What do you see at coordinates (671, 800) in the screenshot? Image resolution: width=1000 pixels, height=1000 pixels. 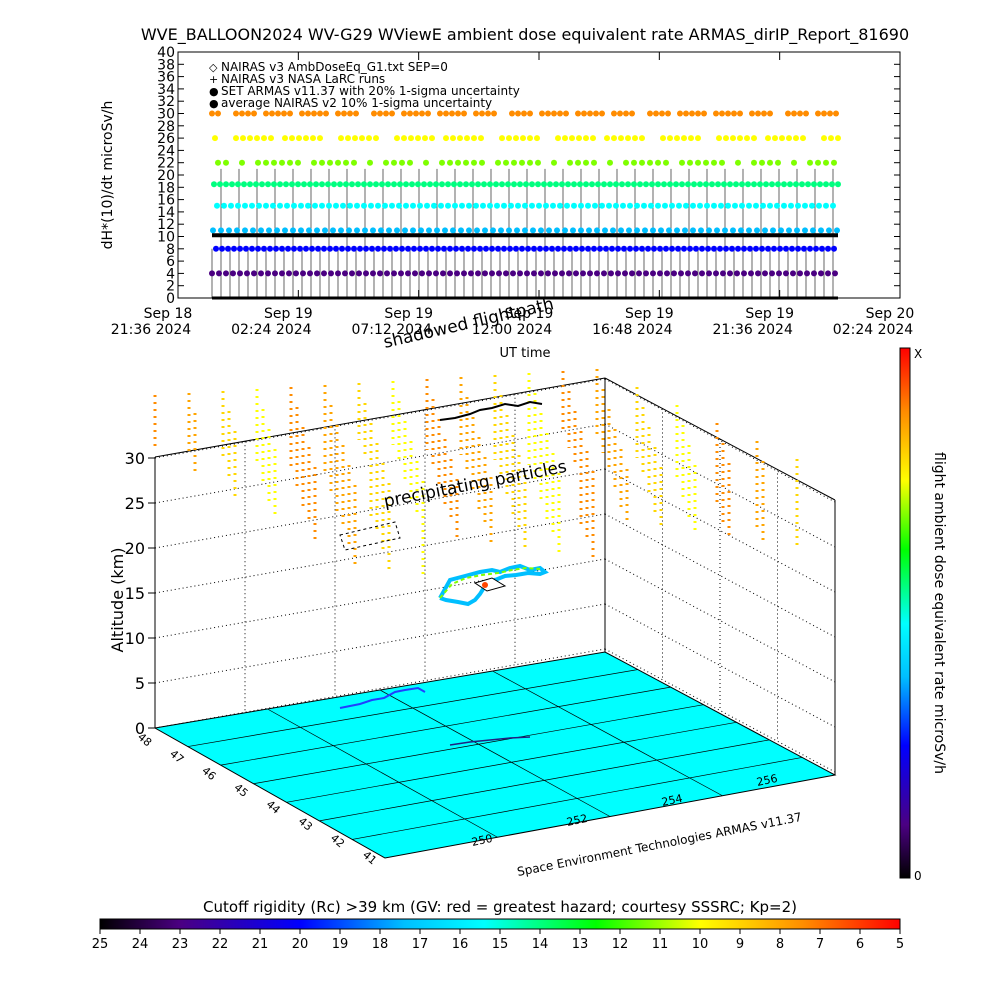 I see `lon-tick-label: 254` at bounding box center [671, 800].